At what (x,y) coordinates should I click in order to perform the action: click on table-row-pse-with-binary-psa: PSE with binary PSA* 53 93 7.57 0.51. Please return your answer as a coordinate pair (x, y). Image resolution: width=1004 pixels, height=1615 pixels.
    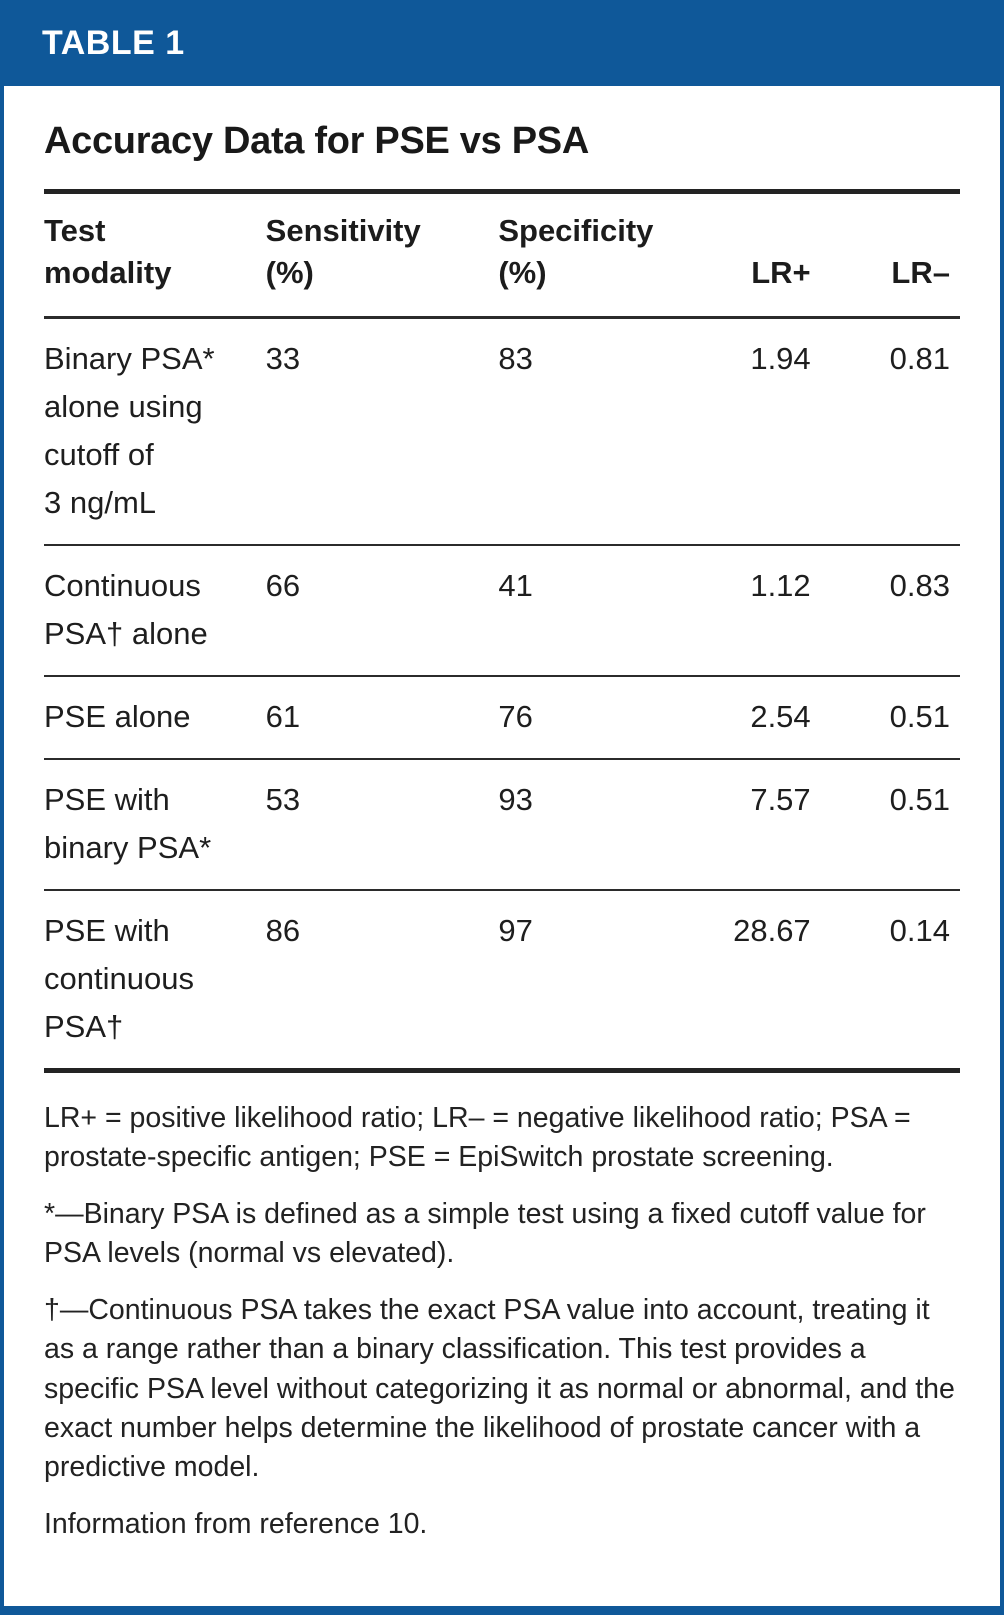
    Looking at the image, I should click on (502, 825).